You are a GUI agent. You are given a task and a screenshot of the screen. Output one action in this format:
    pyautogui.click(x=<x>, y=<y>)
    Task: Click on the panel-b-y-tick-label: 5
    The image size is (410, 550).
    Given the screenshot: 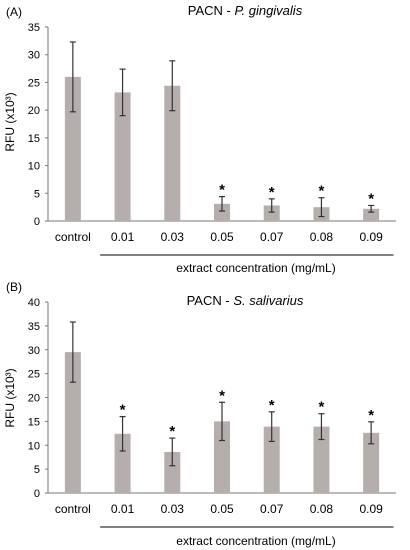 What is the action you would take?
    pyautogui.click(x=37, y=470)
    